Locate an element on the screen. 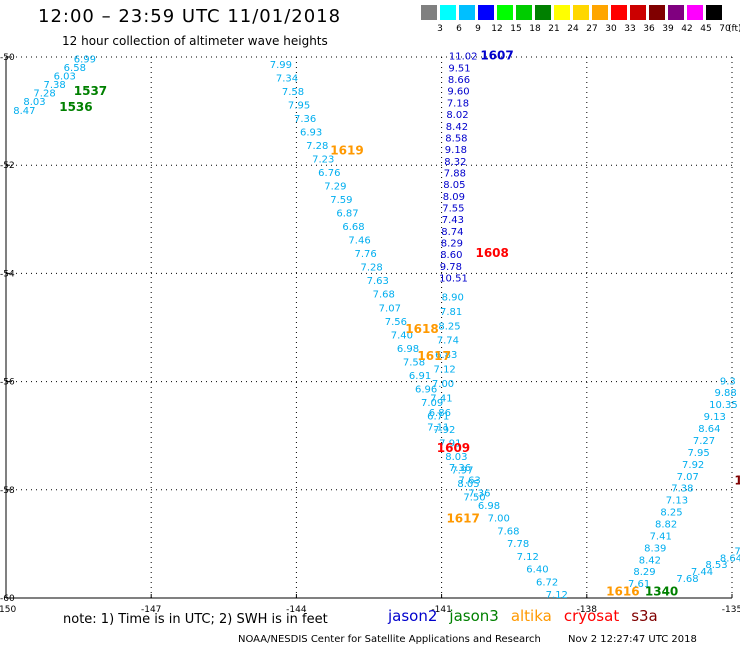  wave-height-value: 7.44 is located at coordinates (702, 572).